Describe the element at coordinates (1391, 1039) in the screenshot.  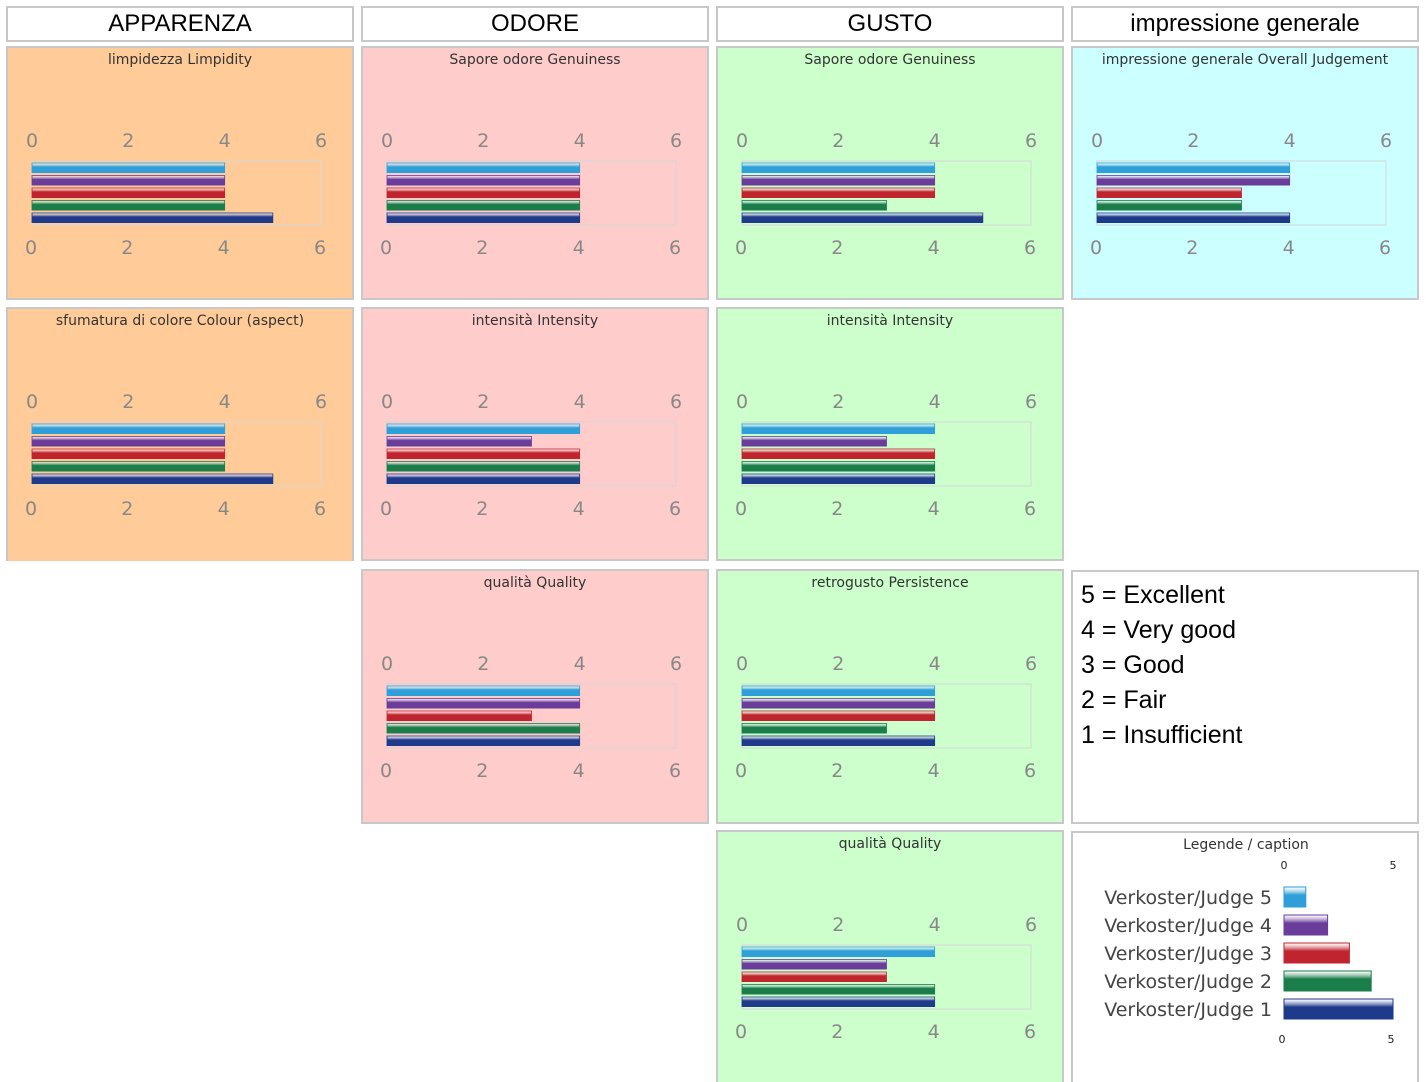
I see `legend-tick-bottom: 5` at that location.